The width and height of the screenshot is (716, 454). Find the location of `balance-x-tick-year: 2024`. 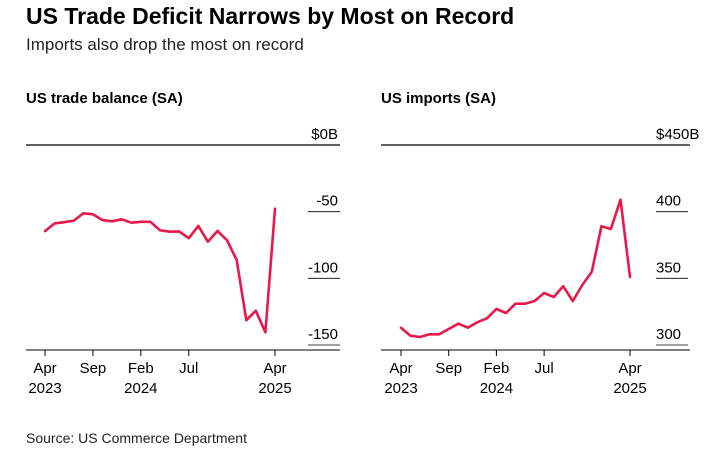

balance-x-tick-year: 2024 is located at coordinates (140, 388).